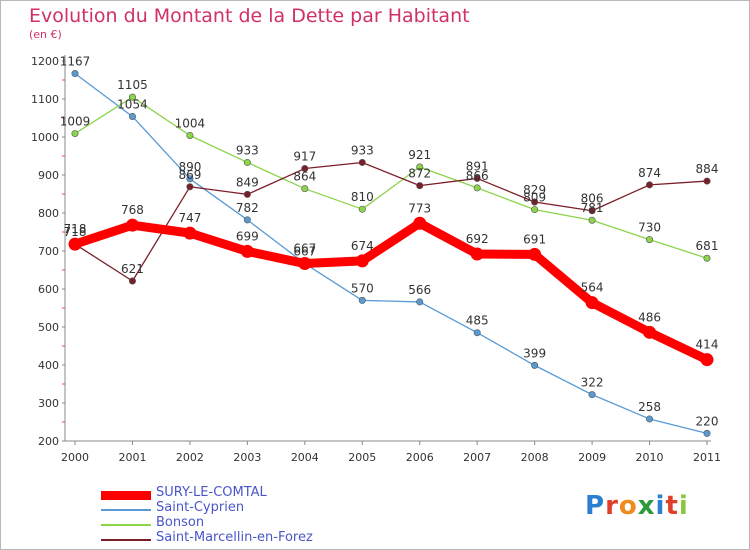 The image size is (750, 550). Describe the element at coordinates (649, 407) in the screenshot. I see `data-label: 258` at that location.